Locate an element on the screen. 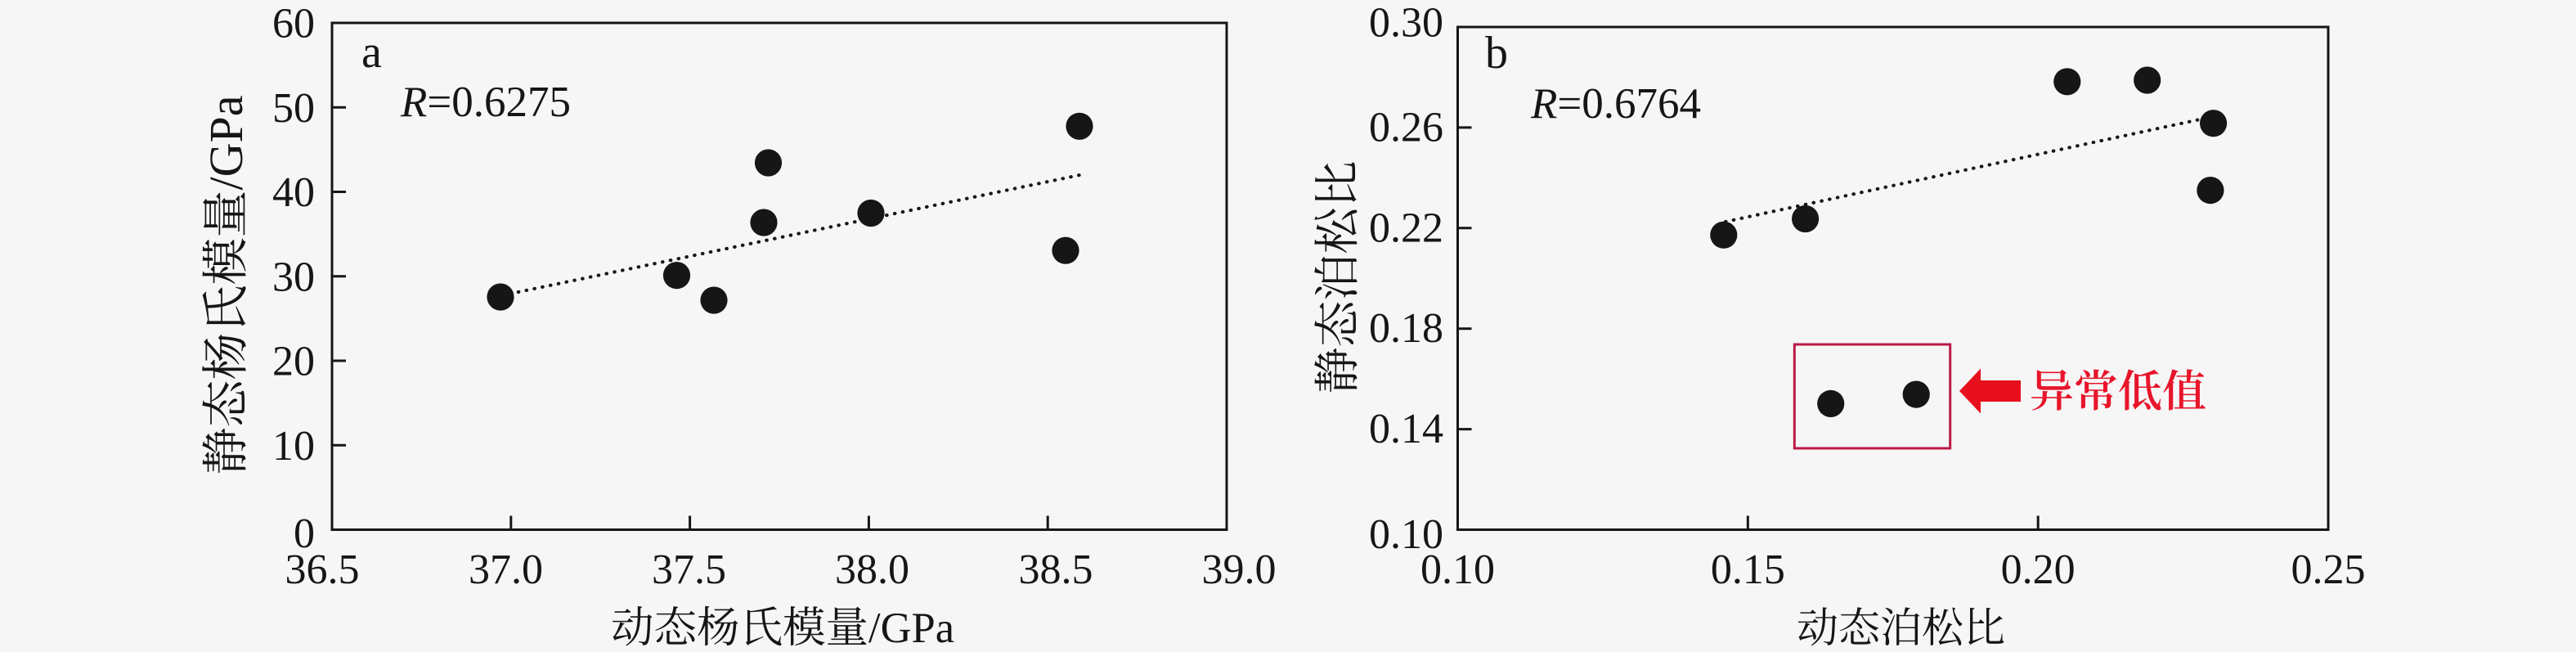  svg-text: 0.22 is located at coordinates (1406, 228).